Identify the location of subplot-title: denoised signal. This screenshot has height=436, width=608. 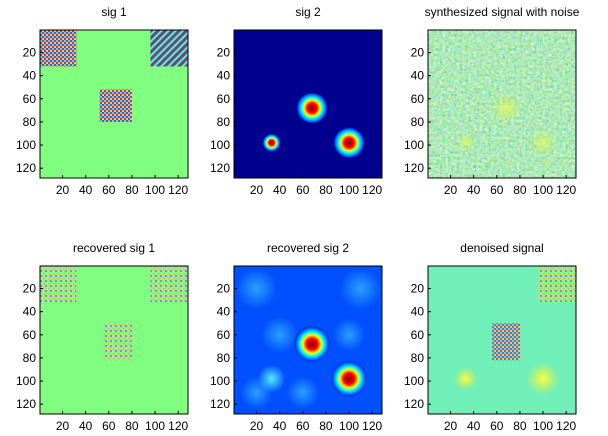
(501, 248).